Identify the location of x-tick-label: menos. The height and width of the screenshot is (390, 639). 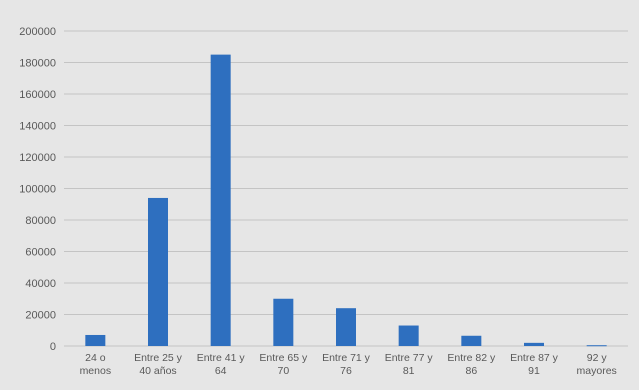
(96, 371).